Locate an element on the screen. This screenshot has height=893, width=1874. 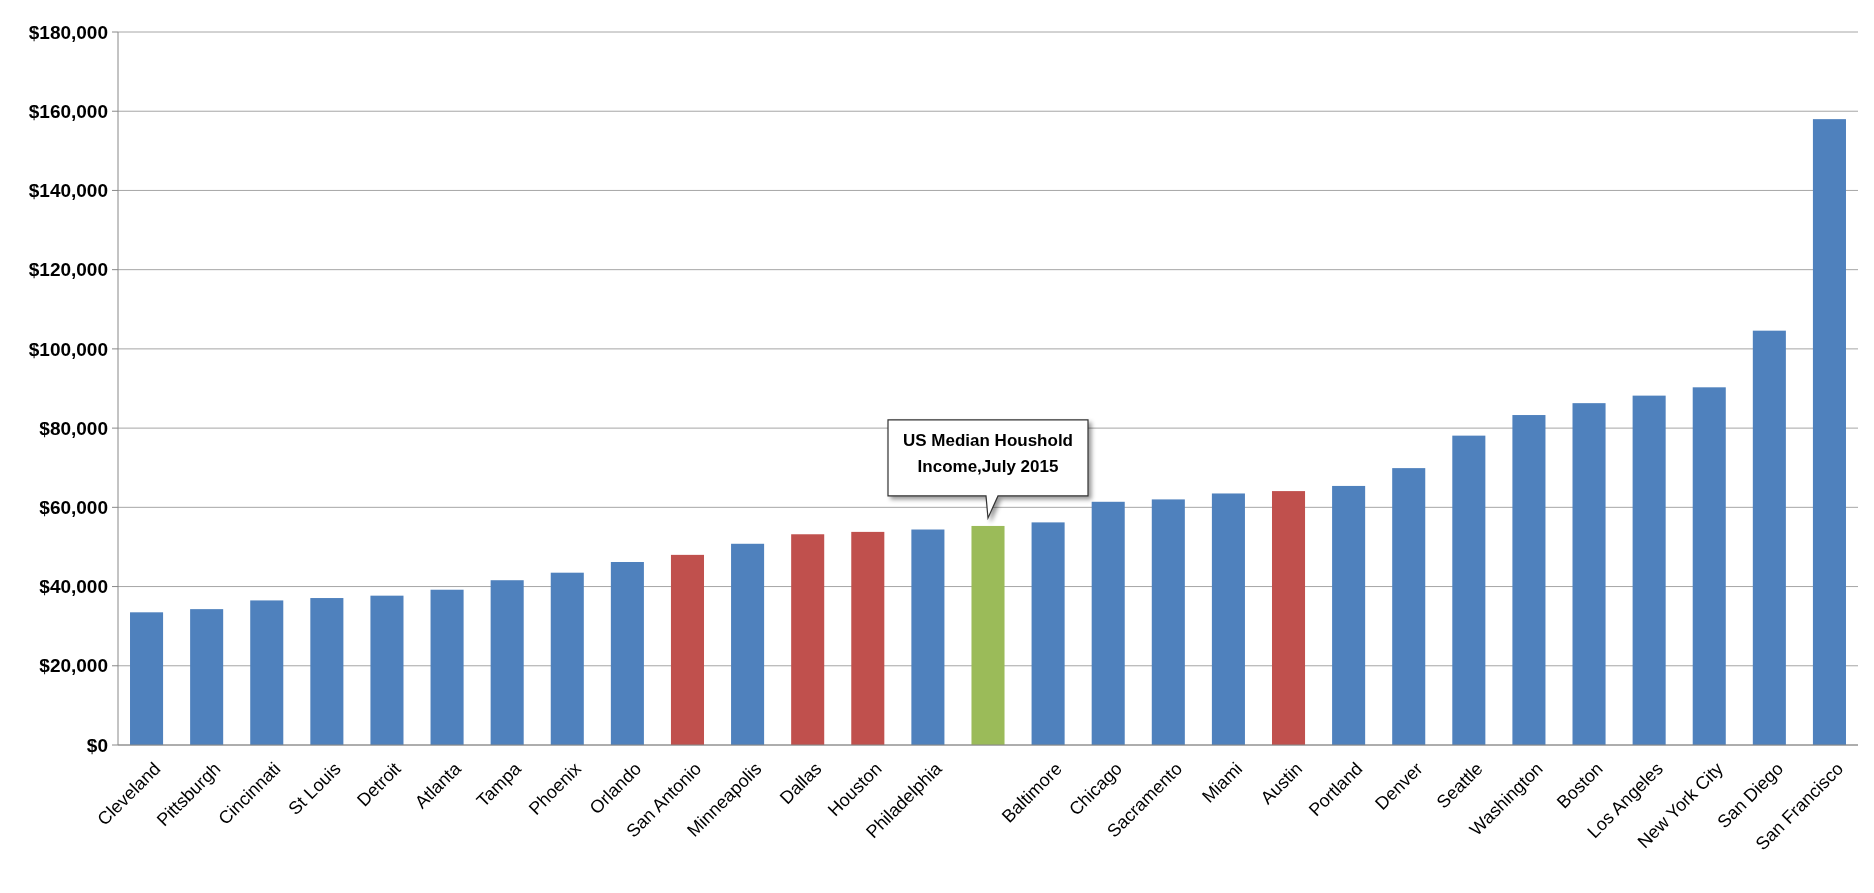
y-tick-label: $160,000 is located at coordinates (68, 111).